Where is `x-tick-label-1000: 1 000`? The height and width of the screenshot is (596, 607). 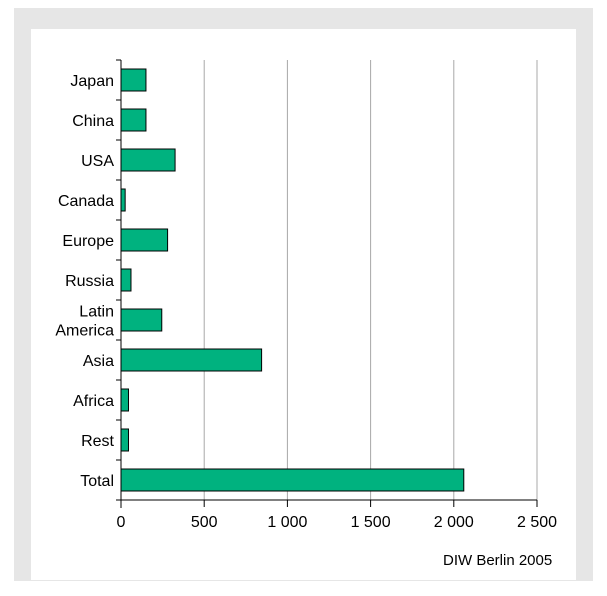
x-tick-label-1000: 1 000 is located at coordinates (287, 522).